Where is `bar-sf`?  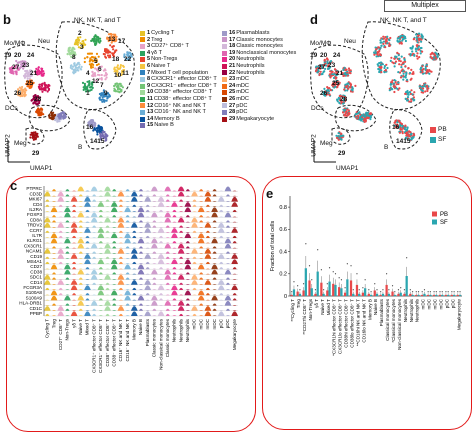 bar-sf is located at coordinates (454, 295).